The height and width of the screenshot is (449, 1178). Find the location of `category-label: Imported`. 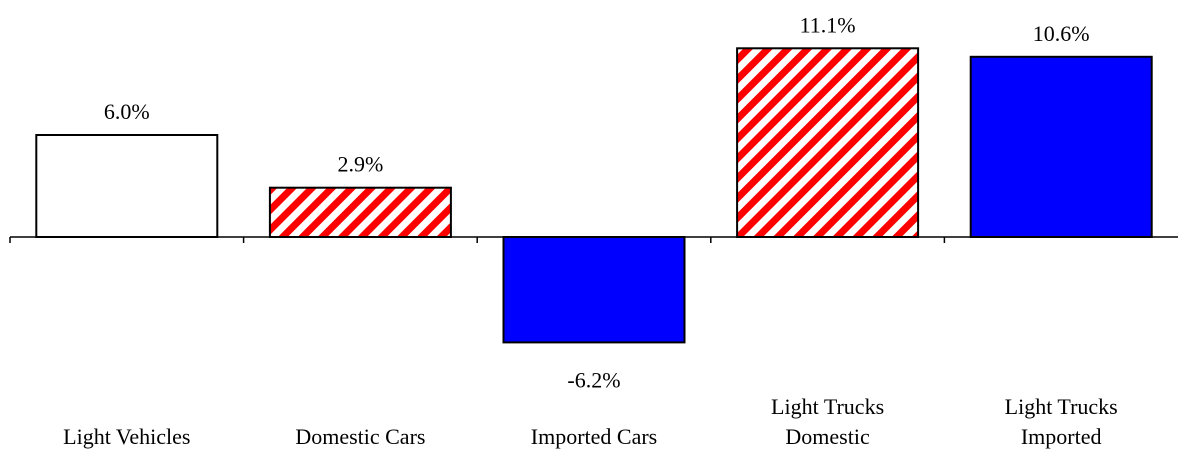

category-label: Imported is located at coordinates (1061, 436).